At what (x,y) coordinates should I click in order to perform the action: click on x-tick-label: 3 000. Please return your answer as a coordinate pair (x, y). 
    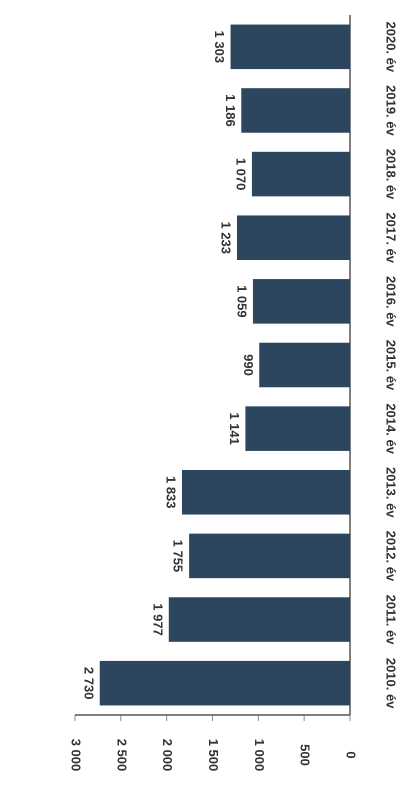
    Looking at the image, I should click on (76, 755).